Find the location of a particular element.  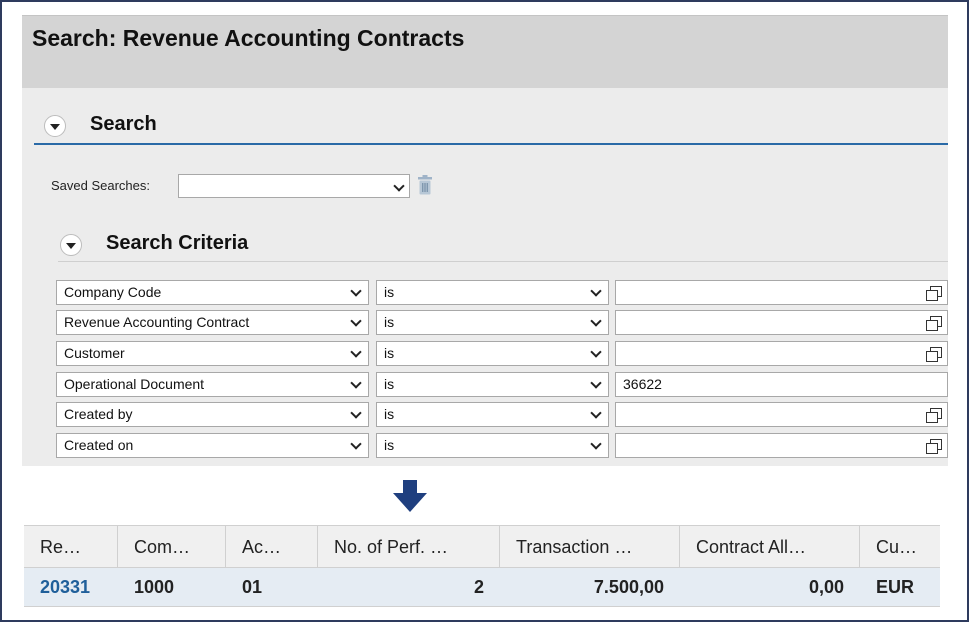

down-arrow-icon is located at coordinates (410, 496).